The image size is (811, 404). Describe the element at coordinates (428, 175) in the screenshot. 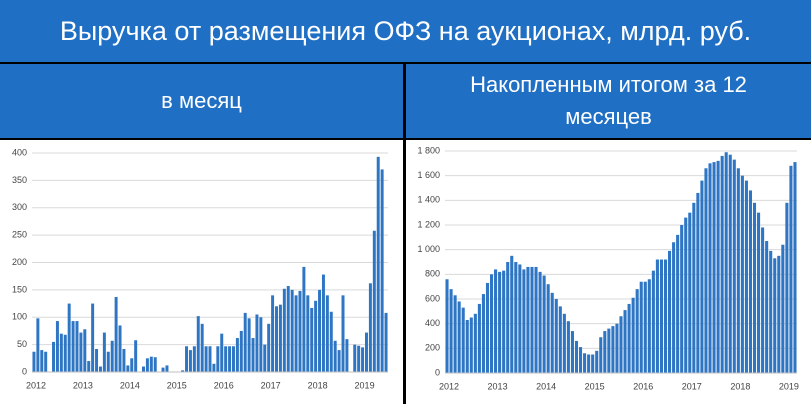

I see `y-tick-label: 1 600` at that location.